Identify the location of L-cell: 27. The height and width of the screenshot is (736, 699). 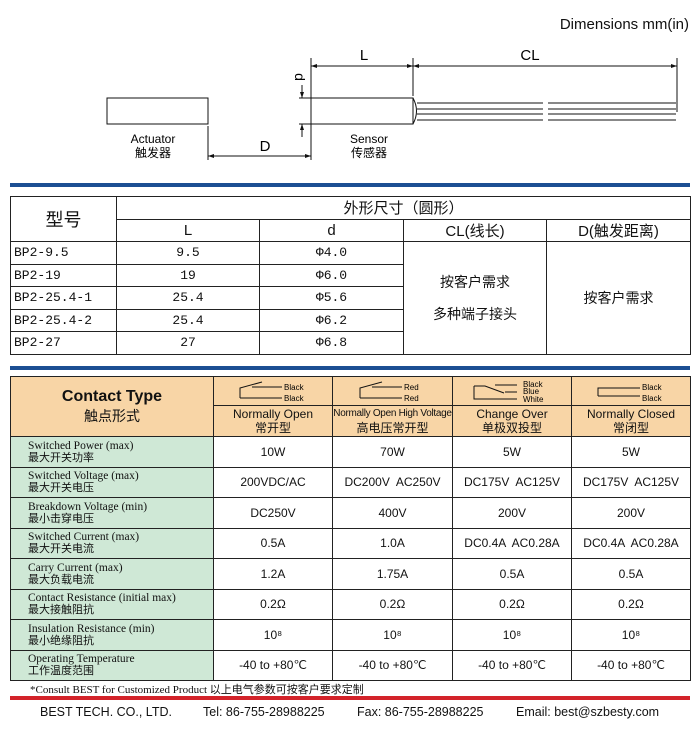
(188, 343).